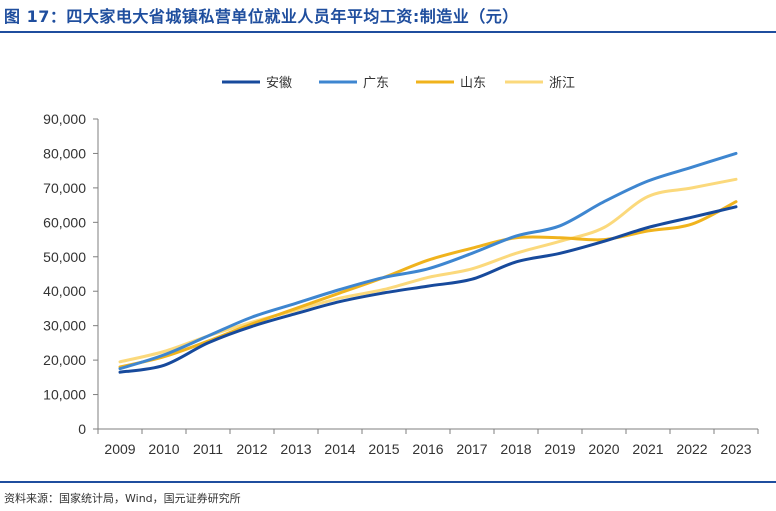  I want to click on x-tick-label: 2023, so click(735, 449).